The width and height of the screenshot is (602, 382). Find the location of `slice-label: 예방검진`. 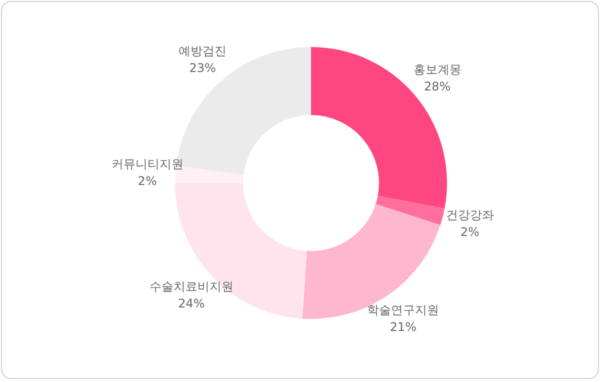

slice-label: 예방검진 is located at coordinates (202, 51).